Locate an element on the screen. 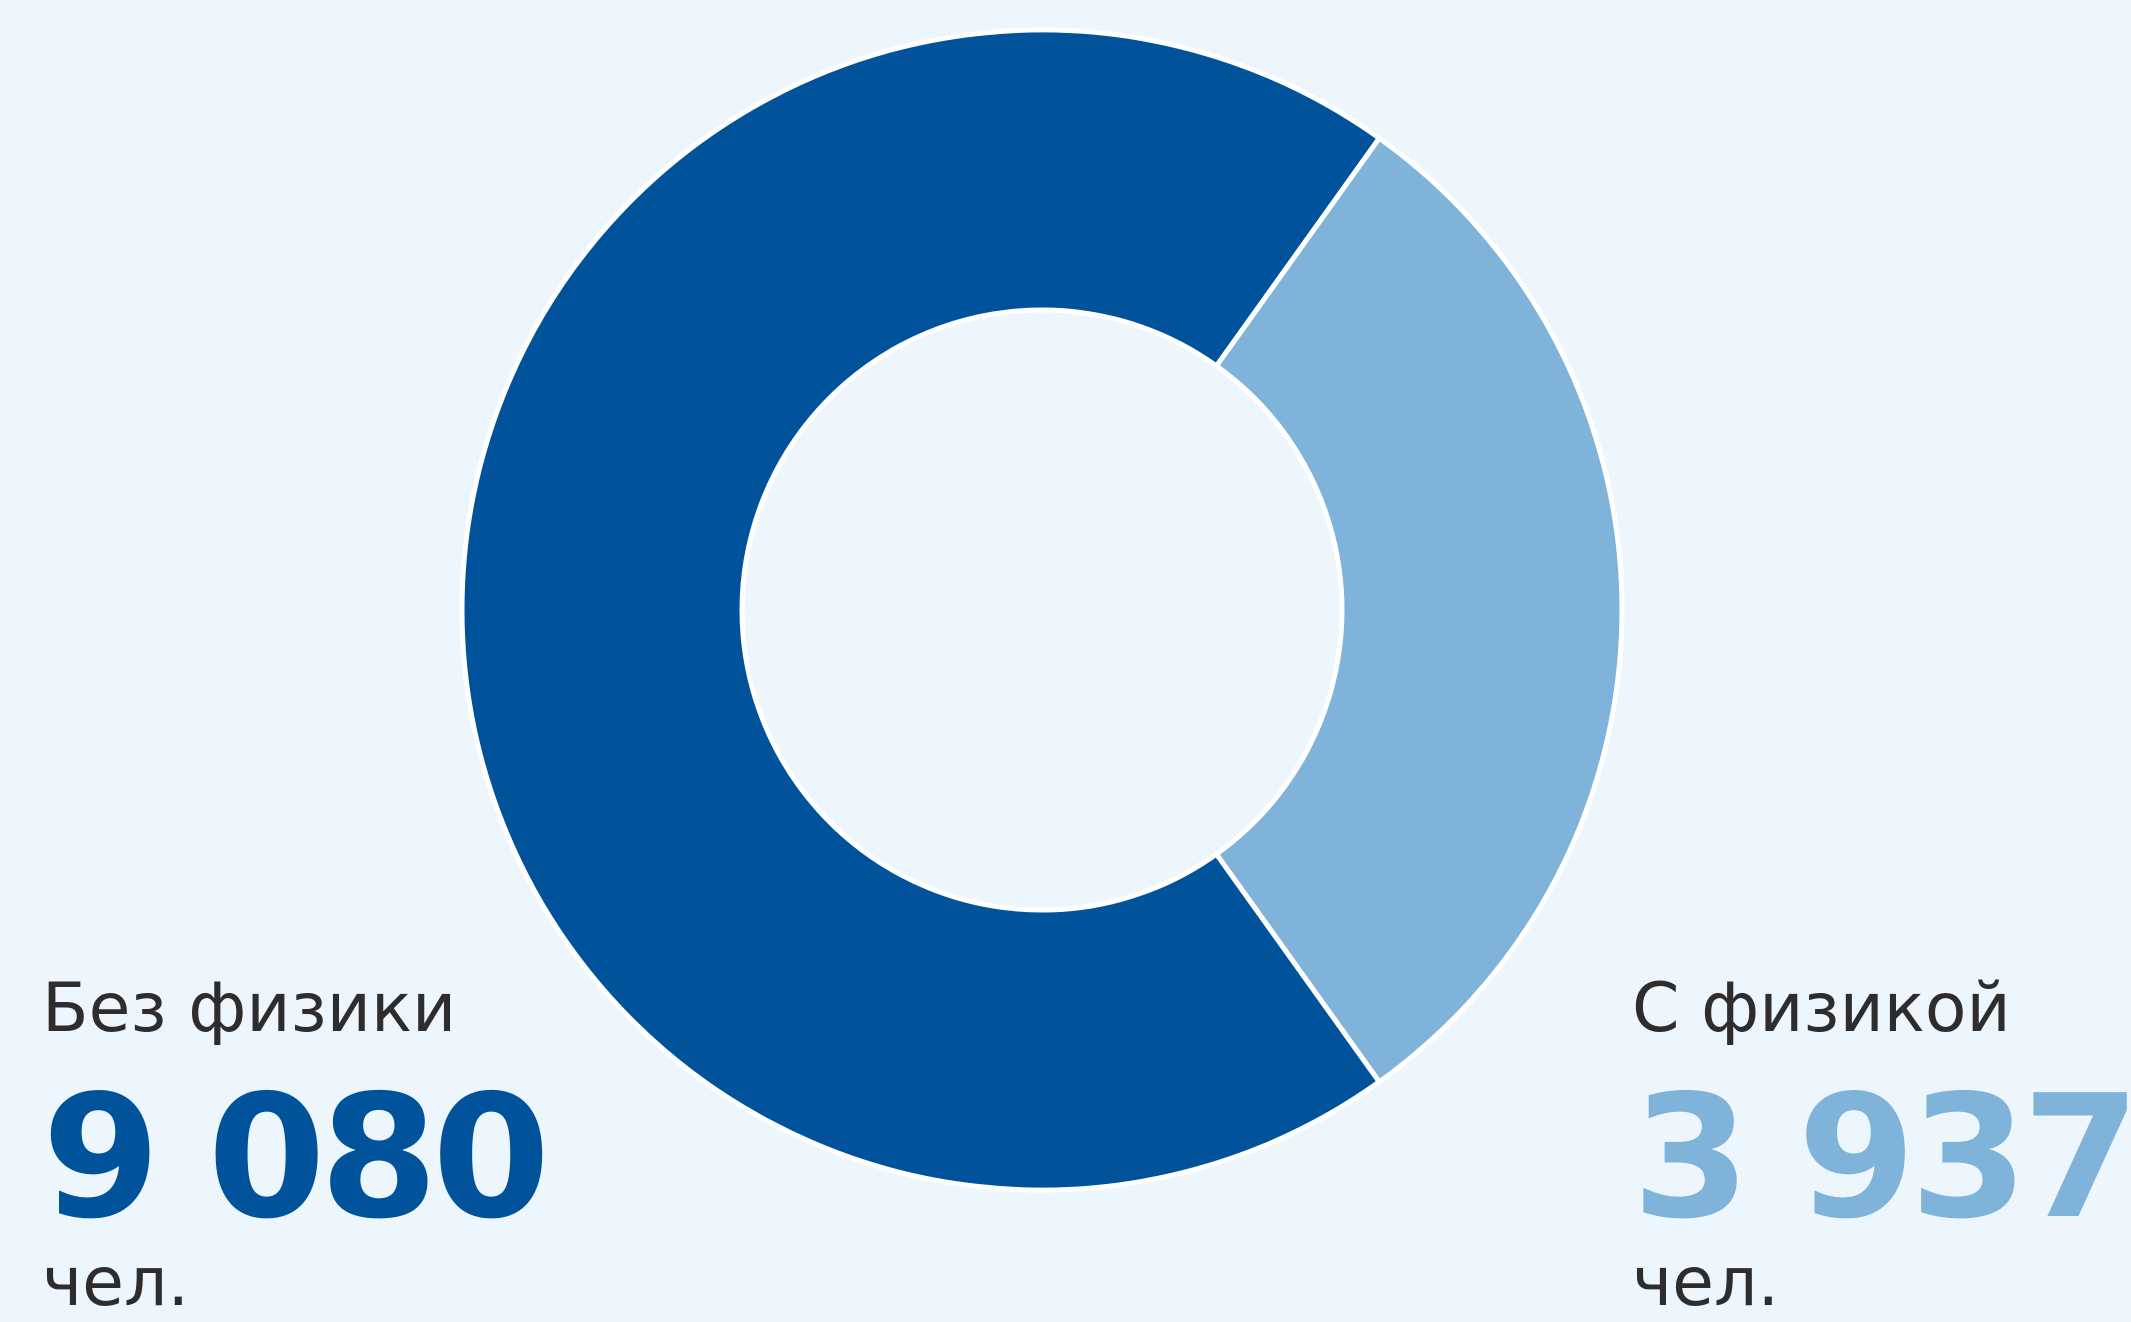 The image size is (2131, 1322). legend-with-physics: С физикой 3 937 чел. is located at coordinates (1881, 1146).